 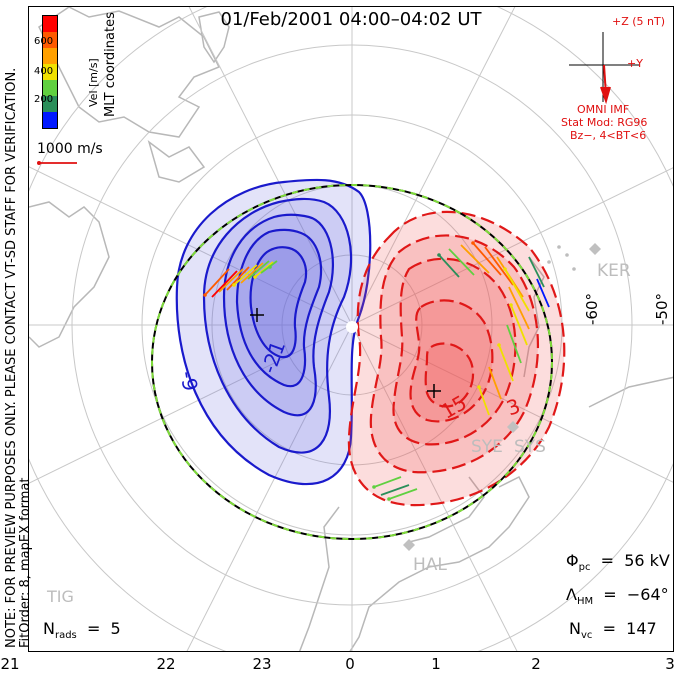 I want to click on n-rads-value: 5, so click(x=115, y=628).